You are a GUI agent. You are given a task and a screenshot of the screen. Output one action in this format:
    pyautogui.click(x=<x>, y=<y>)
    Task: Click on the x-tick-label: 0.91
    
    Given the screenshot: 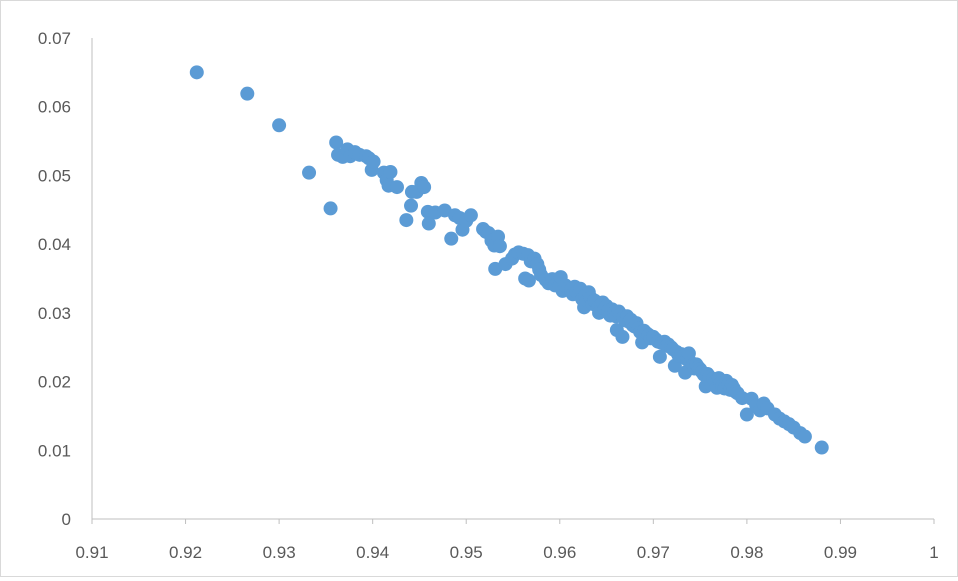 What is the action you would take?
    pyautogui.click(x=91, y=552)
    